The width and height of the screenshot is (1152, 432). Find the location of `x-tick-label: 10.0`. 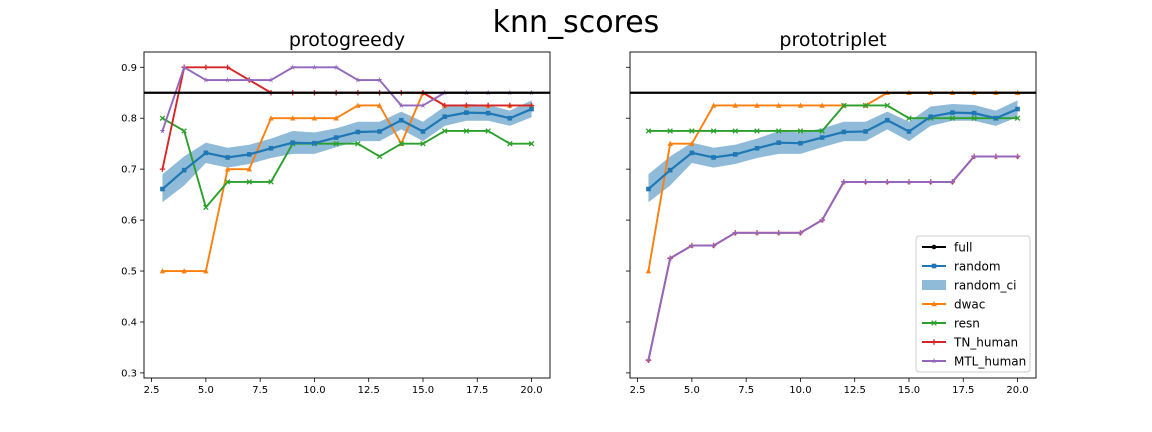

x-tick-label: 10.0 is located at coordinates (314, 390).